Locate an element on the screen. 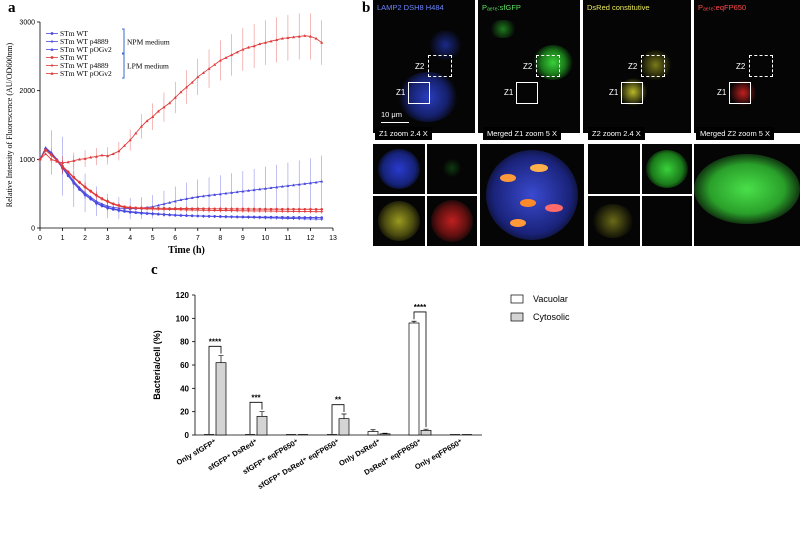 Image resolution: width=800 pixels, height=539 pixels. x-tick-label: 9 is located at coordinates (243, 238).